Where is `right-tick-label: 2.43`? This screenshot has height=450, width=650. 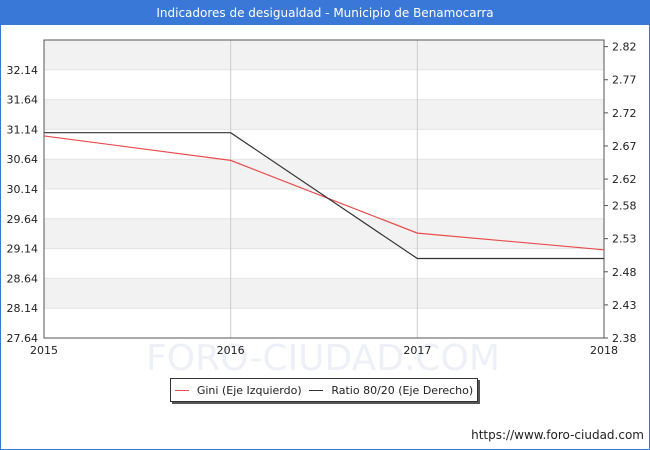 right-tick-label: 2.43 is located at coordinates (624, 305).